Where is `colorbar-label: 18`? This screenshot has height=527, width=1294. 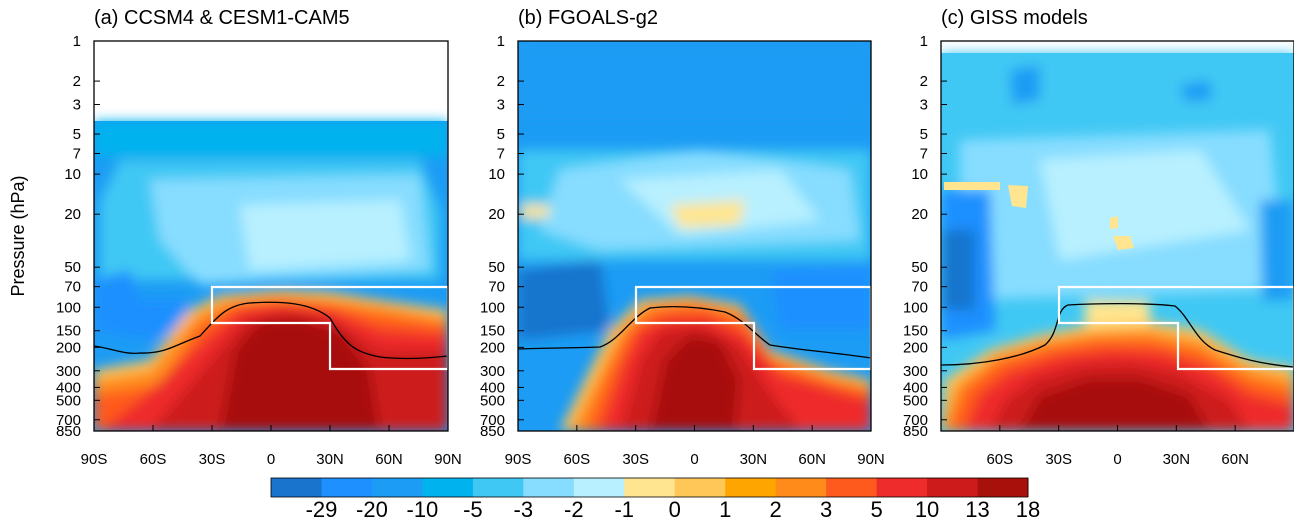 colorbar-label: 18 is located at coordinates (1028, 509).